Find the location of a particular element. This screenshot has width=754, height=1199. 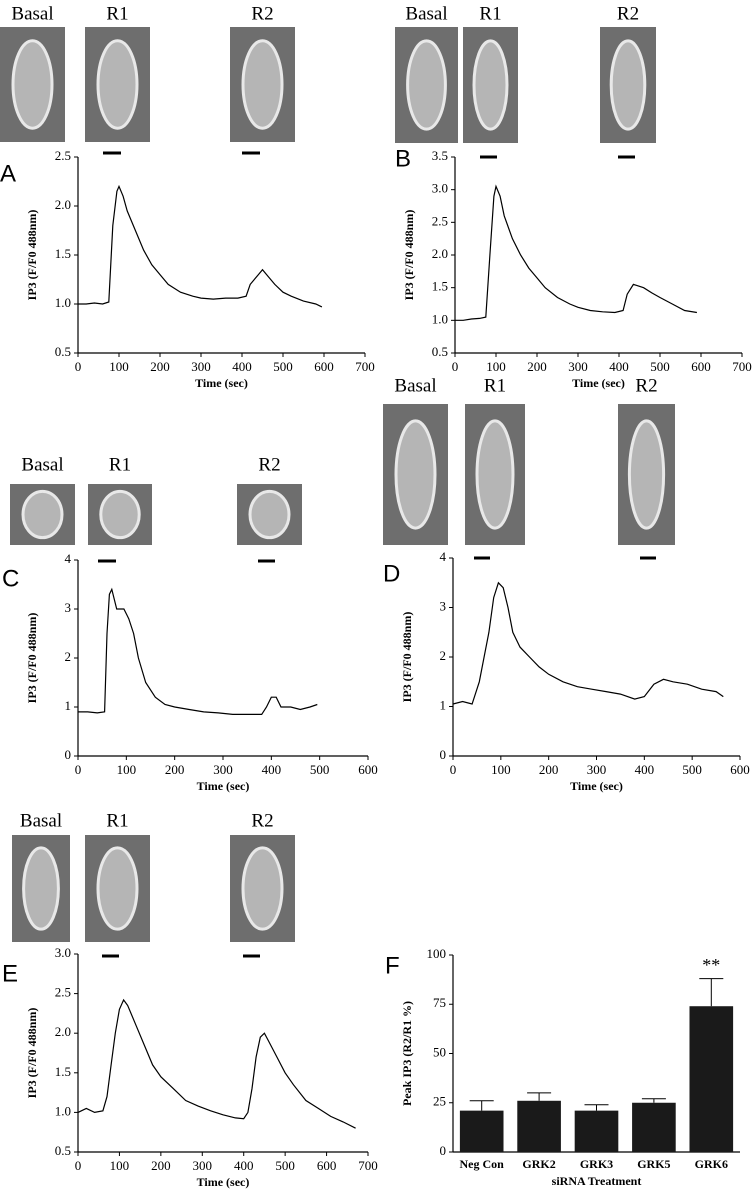

panel-letter: E is located at coordinates (10, 973).